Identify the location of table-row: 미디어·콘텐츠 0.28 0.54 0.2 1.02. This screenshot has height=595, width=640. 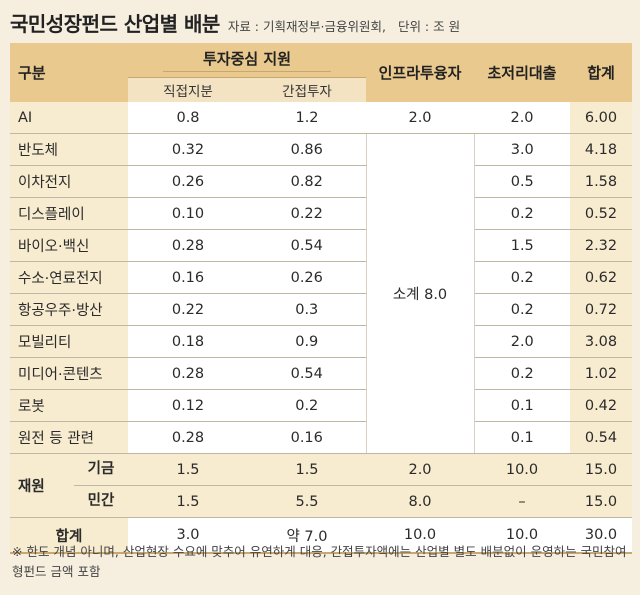
(321, 373).